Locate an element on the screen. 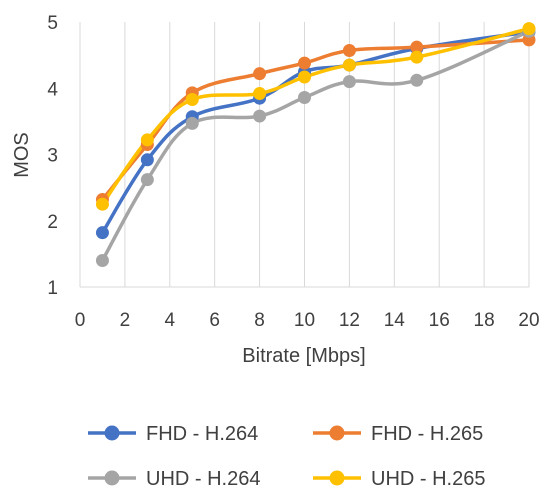 Image resolution: width=550 pixels, height=501 pixels. legend-label: UHD - H.264 is located at coordinates (203, 479).